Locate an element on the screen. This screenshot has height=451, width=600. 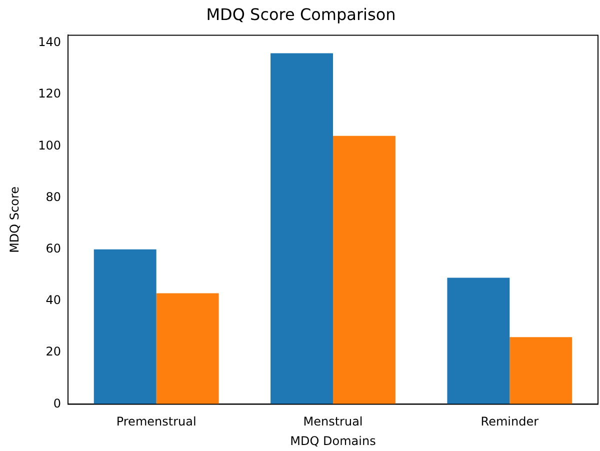
x-tick-label: Premenstrual is located at coordinates (156, 421).